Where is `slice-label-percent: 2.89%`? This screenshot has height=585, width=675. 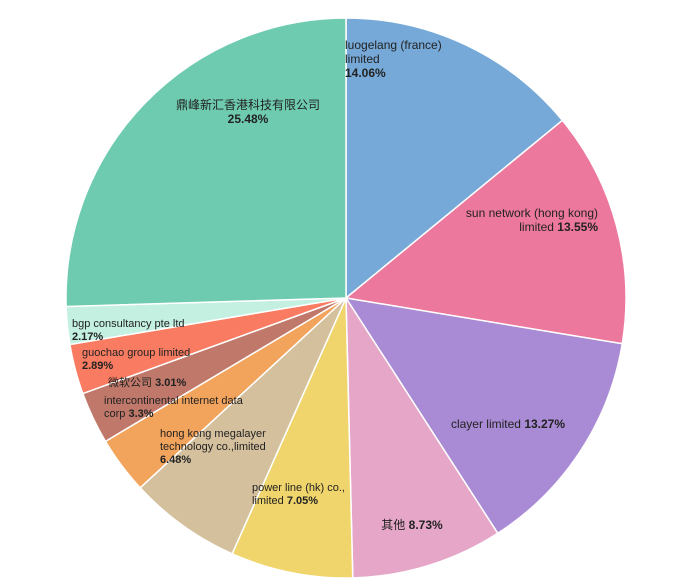 slice-label-percent: 2.89% is located at coordinates (98, 366).